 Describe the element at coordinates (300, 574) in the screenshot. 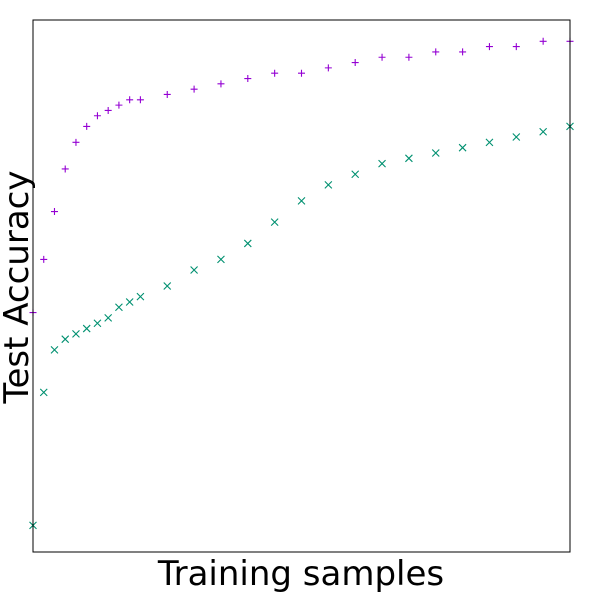

I see `x-axis-label: Training samples` at that location.